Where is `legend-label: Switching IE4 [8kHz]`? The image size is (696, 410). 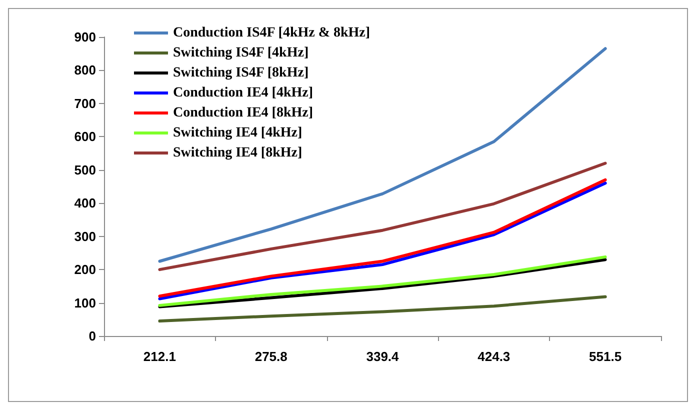 legend-label: Switching IE4 [8kHz] is located at coordinates (237, 153).